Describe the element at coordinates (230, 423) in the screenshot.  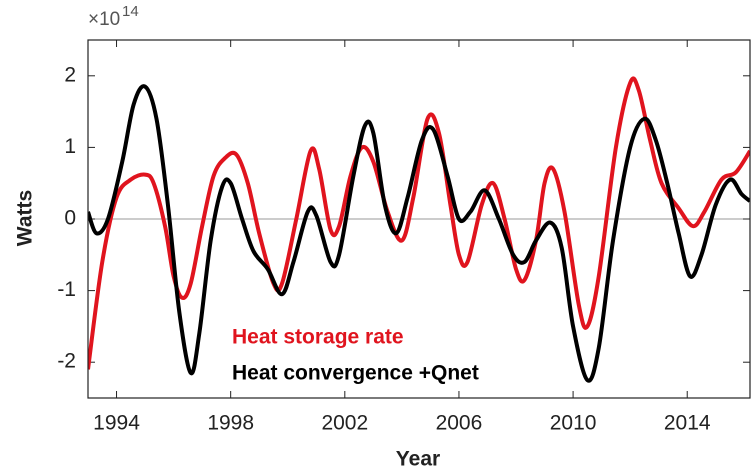
I see `x-tick-label: 1998` at that location.